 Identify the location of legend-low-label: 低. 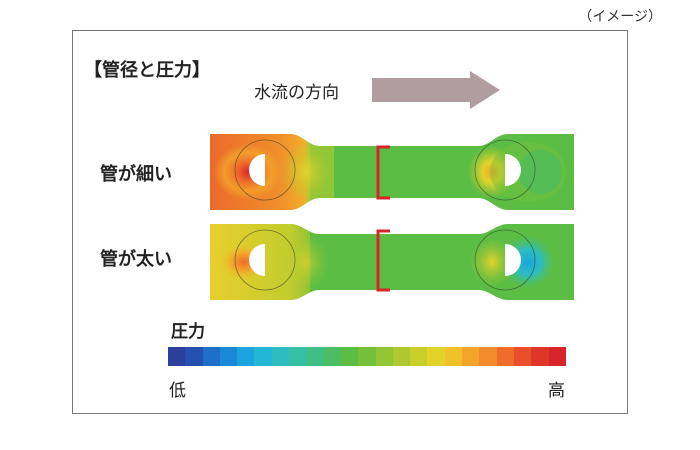
(177, 391).